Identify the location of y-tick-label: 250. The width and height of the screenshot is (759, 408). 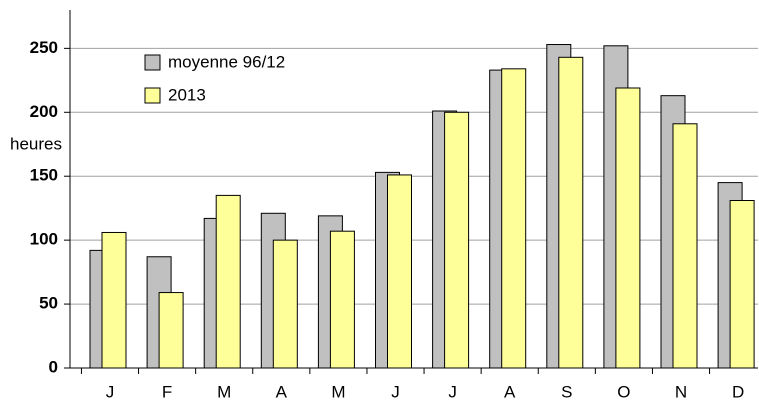
(44, 47).